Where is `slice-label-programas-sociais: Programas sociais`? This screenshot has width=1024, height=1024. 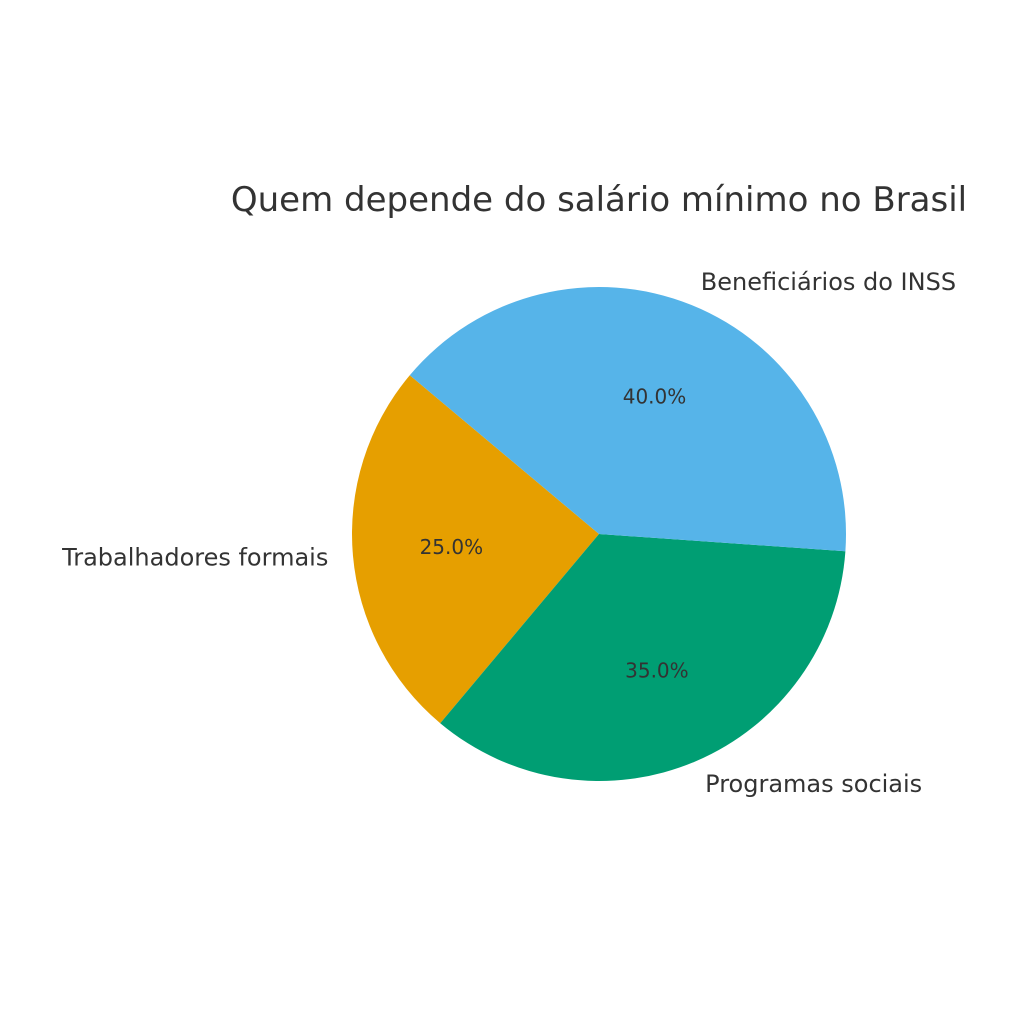 slice-label-programas-sociais: Programas sociais is located at coordinates (813, 784).